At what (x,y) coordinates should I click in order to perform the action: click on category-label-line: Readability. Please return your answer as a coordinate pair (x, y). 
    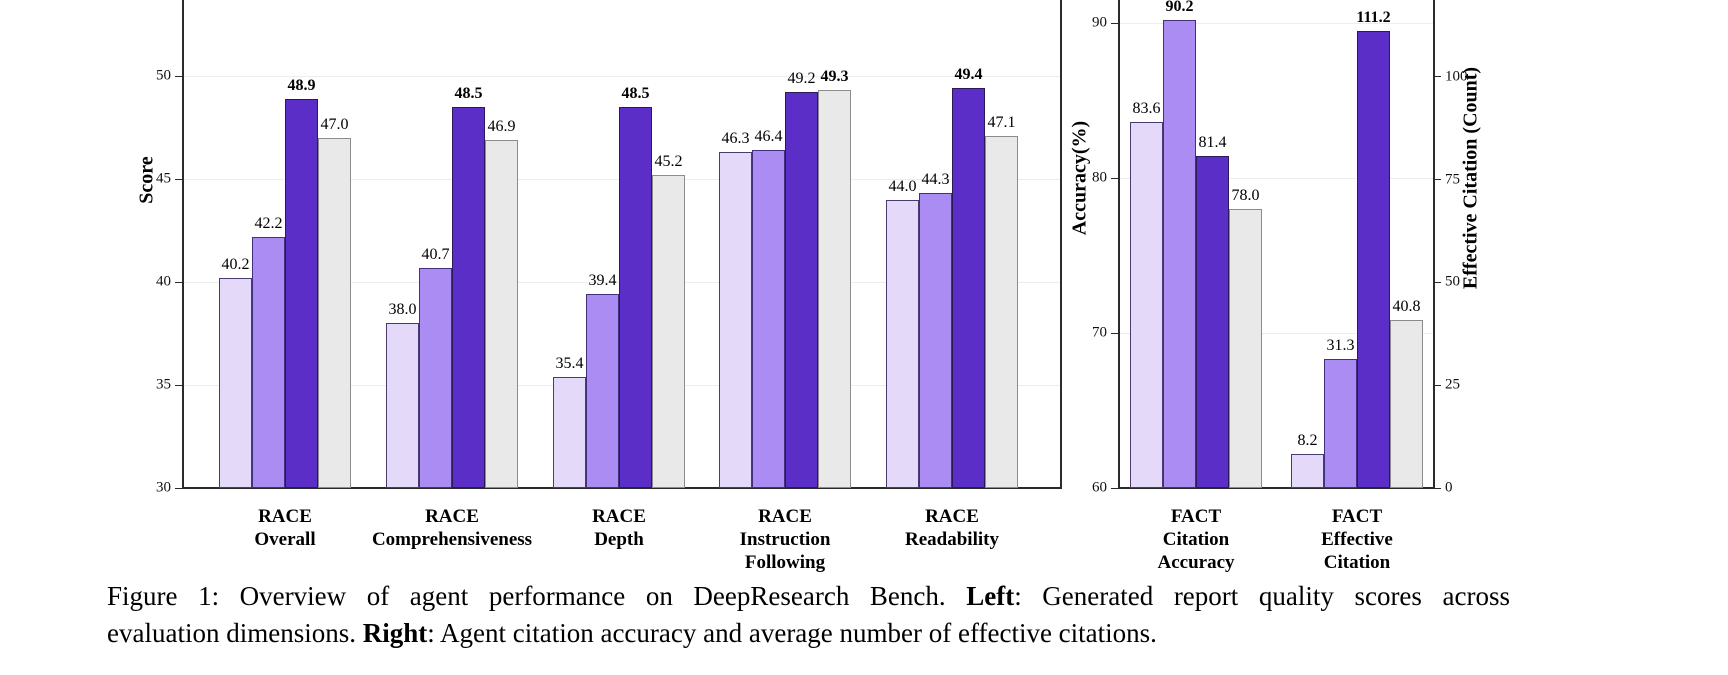
    Looking at the image, I should click on (952, 539).